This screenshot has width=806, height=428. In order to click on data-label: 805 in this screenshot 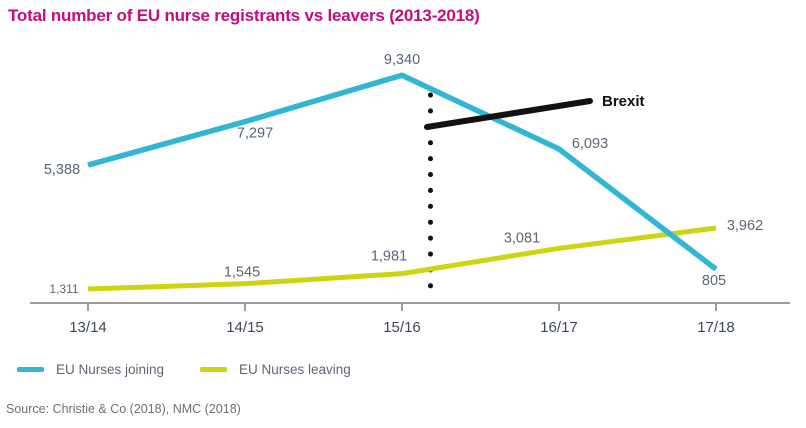, I will do `click(714, 281)`.